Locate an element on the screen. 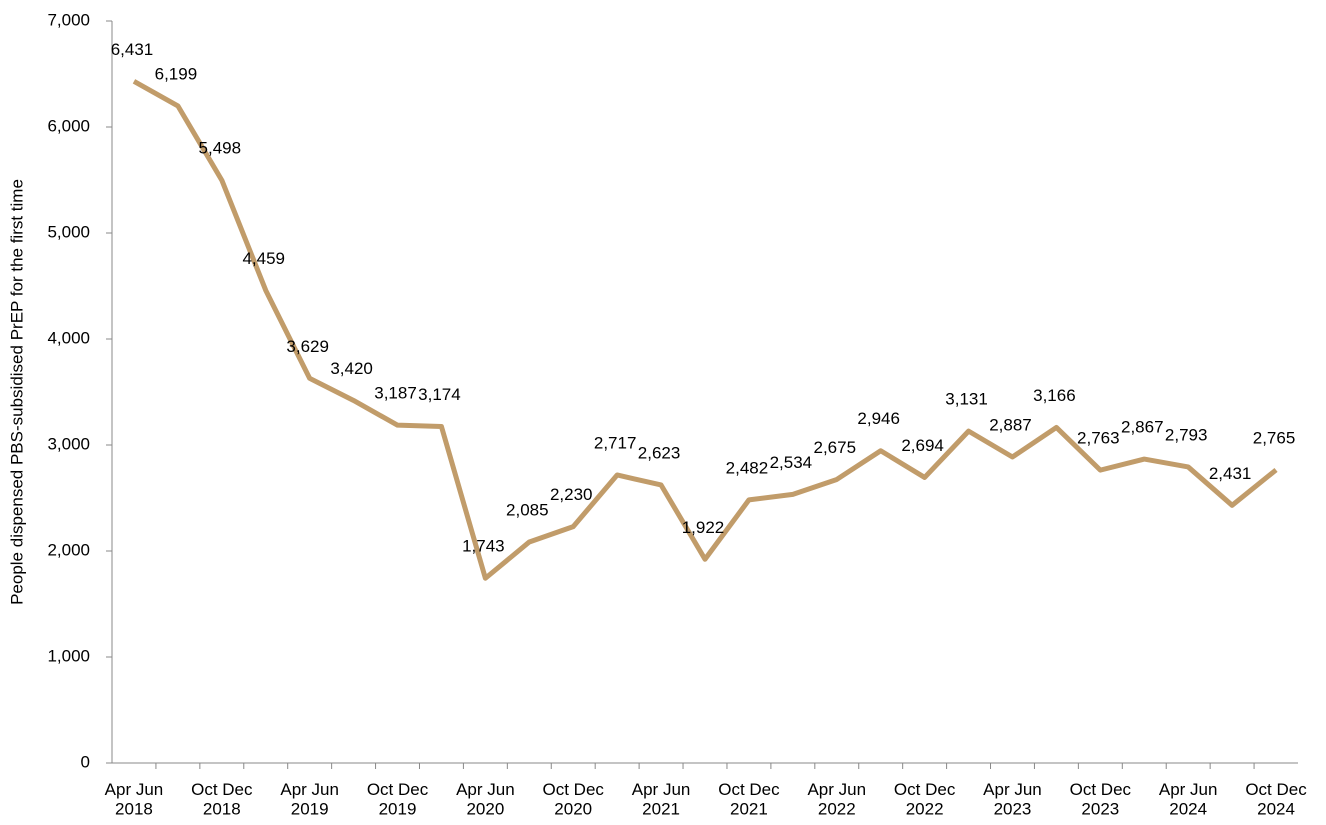  x-tick-label: Apr Jun 2019 is located at coordinates (309, 799).